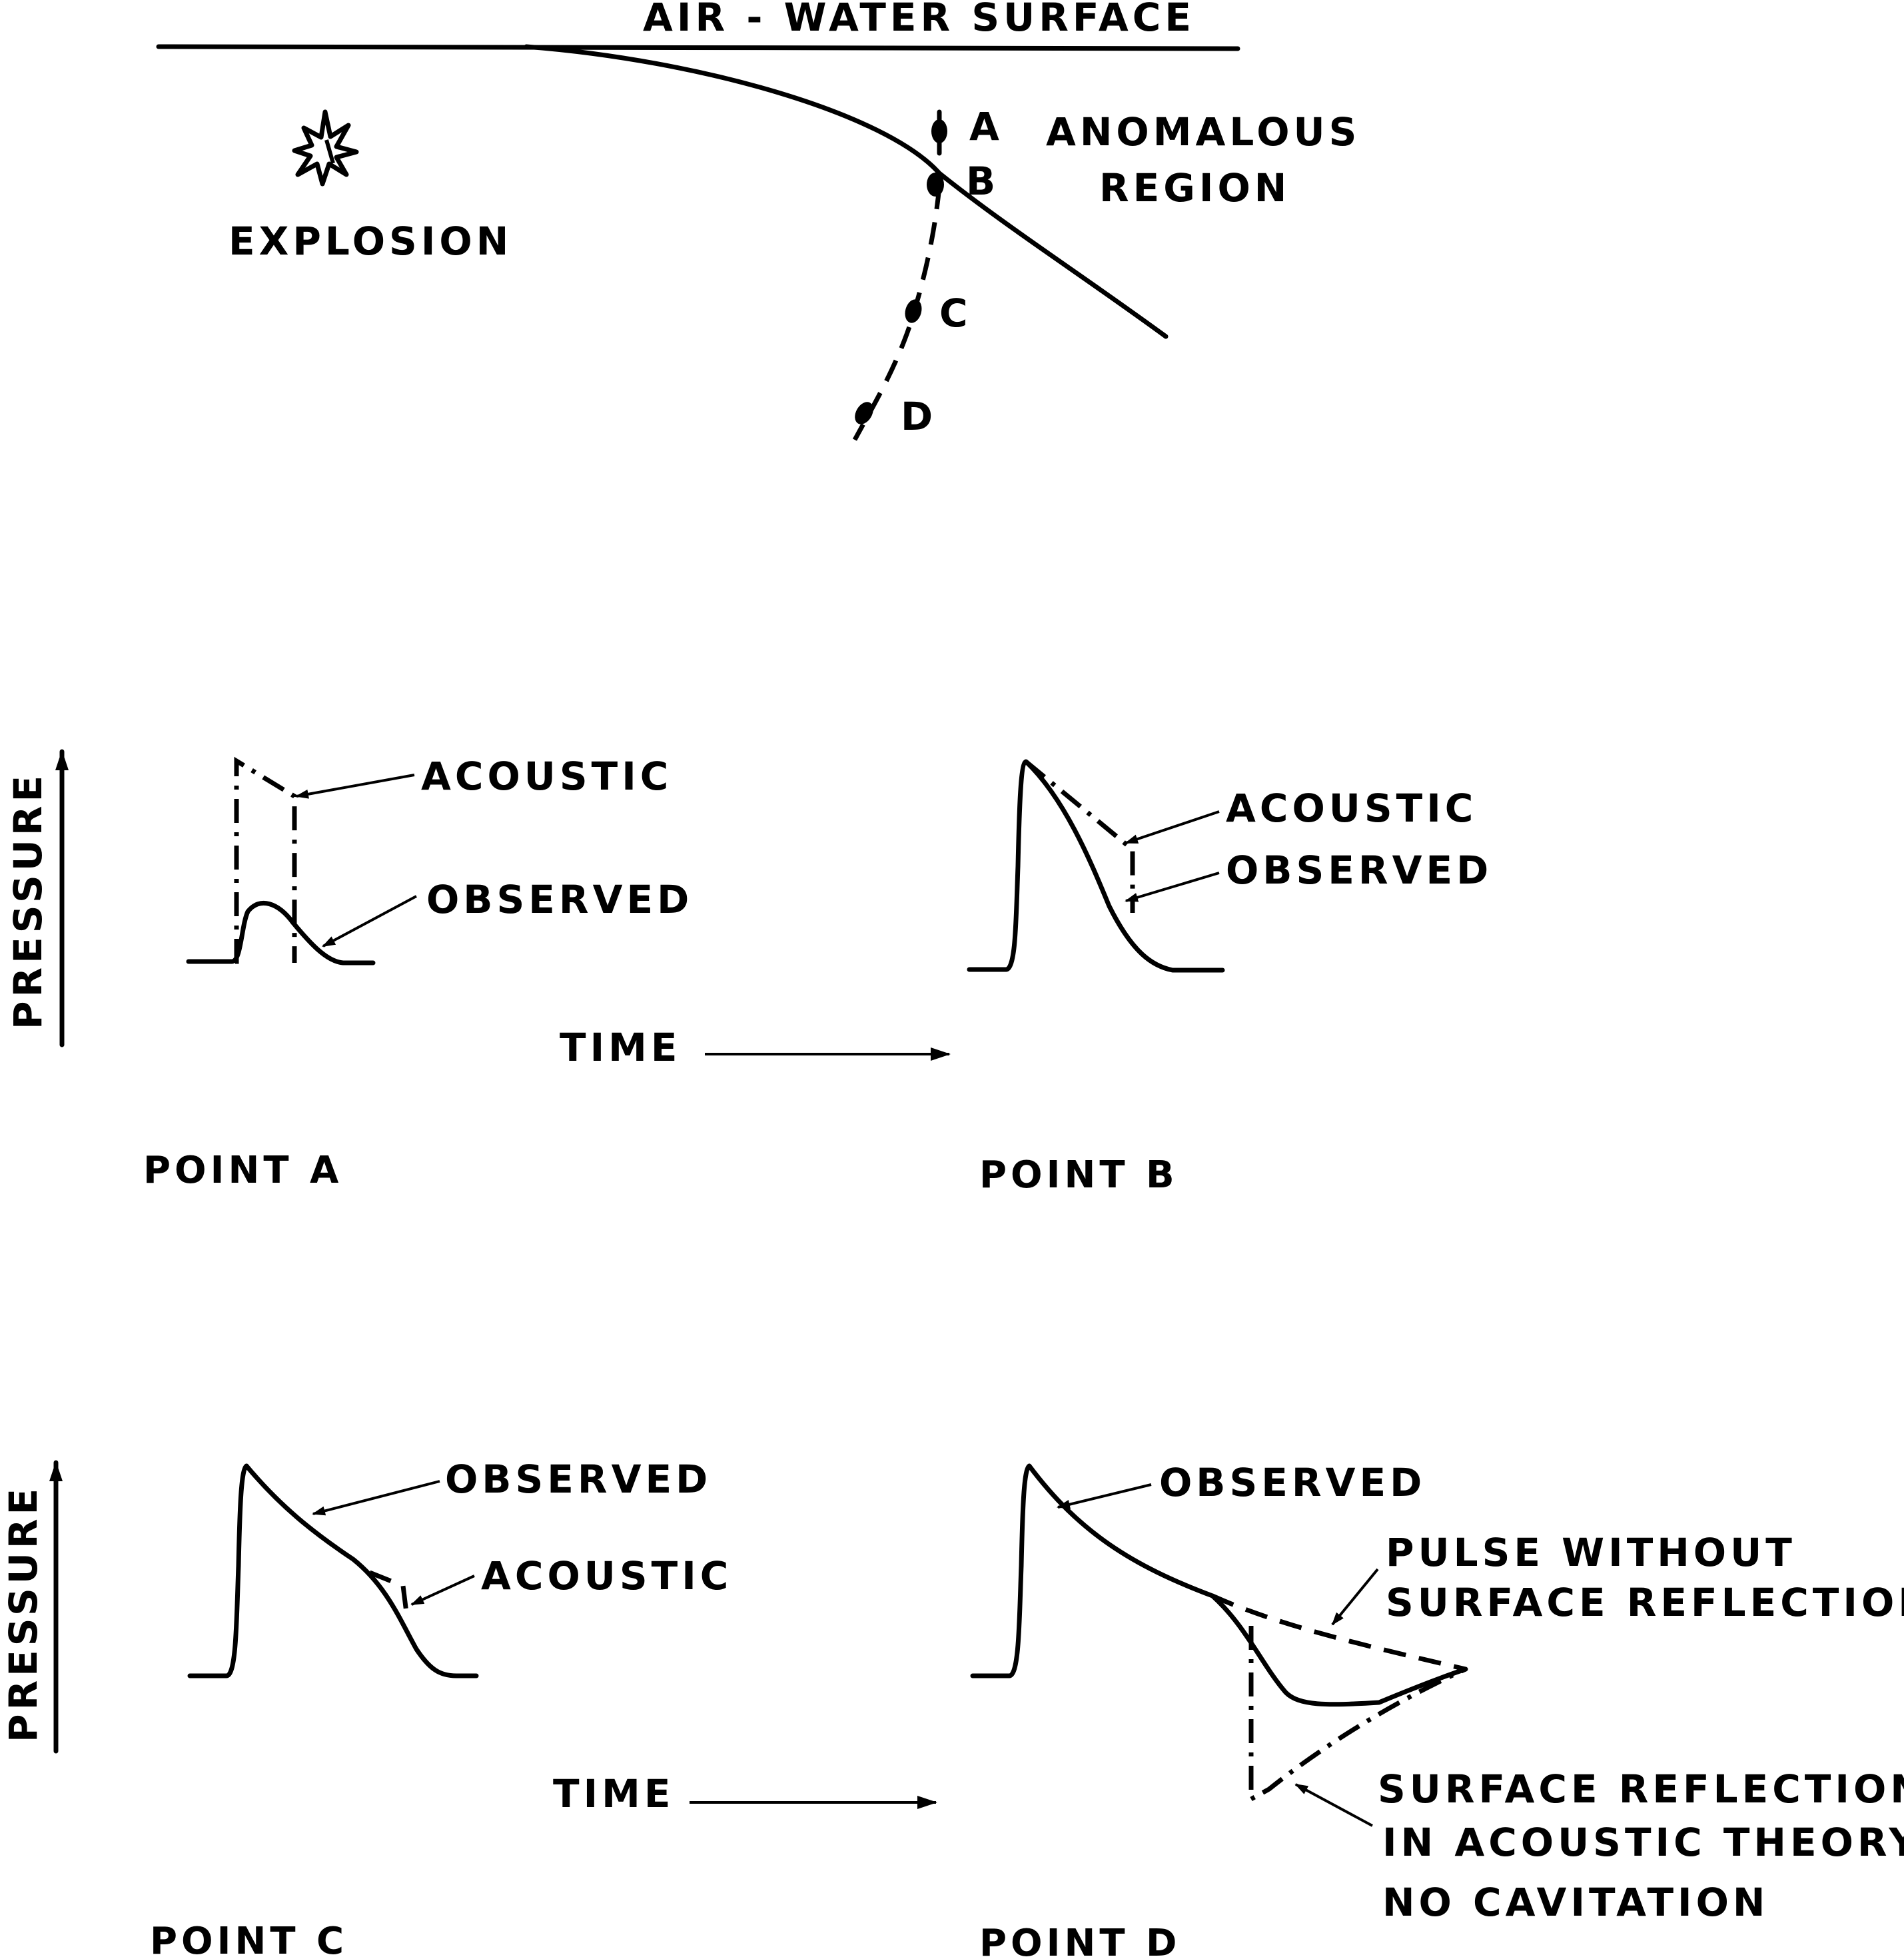  Describe the element at coordinates (1357, 1714) in the screenshot. I see `surface-reflection-curve` at that location.